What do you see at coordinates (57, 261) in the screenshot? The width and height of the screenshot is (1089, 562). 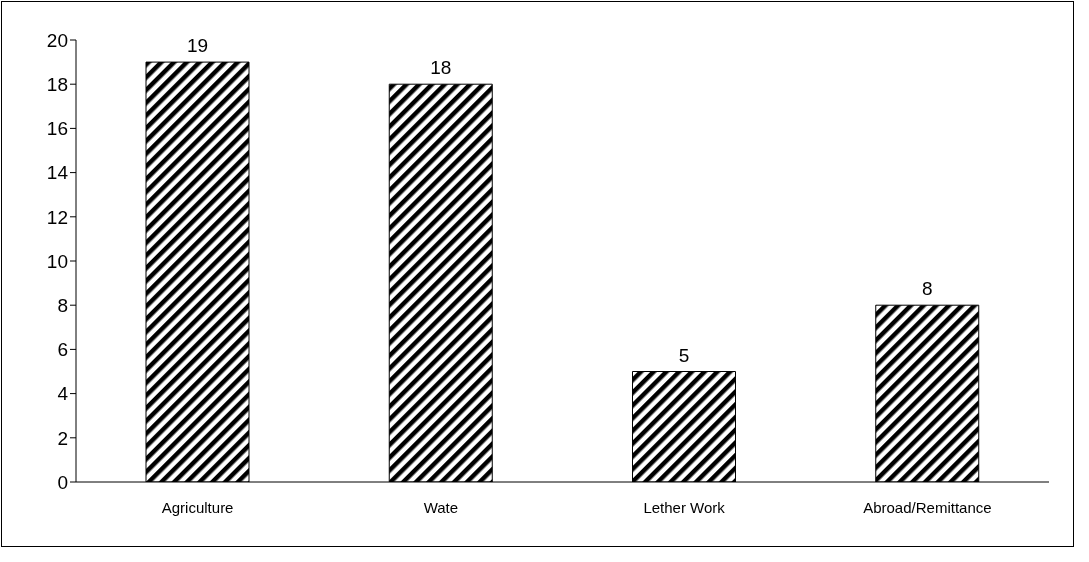 I see `y-tick-label: 10` at bounding box center [57, 261].